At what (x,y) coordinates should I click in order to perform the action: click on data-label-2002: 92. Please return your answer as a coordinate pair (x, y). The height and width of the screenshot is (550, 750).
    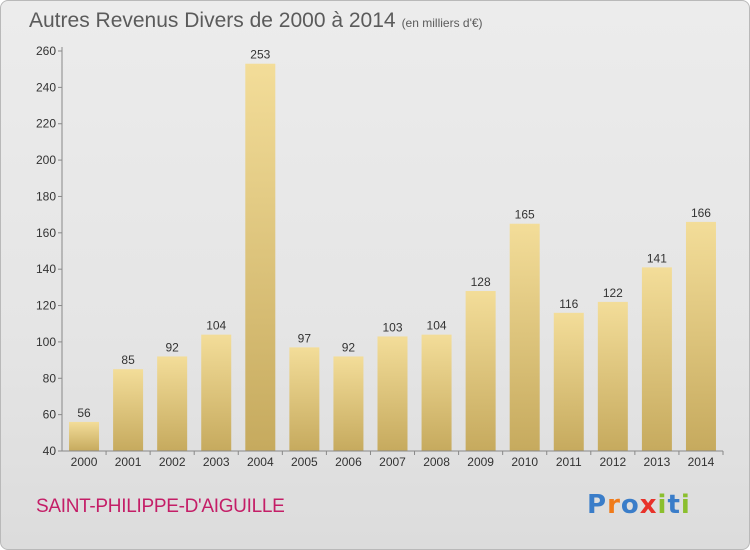
    Looking at the image, I should click on (172, 347).